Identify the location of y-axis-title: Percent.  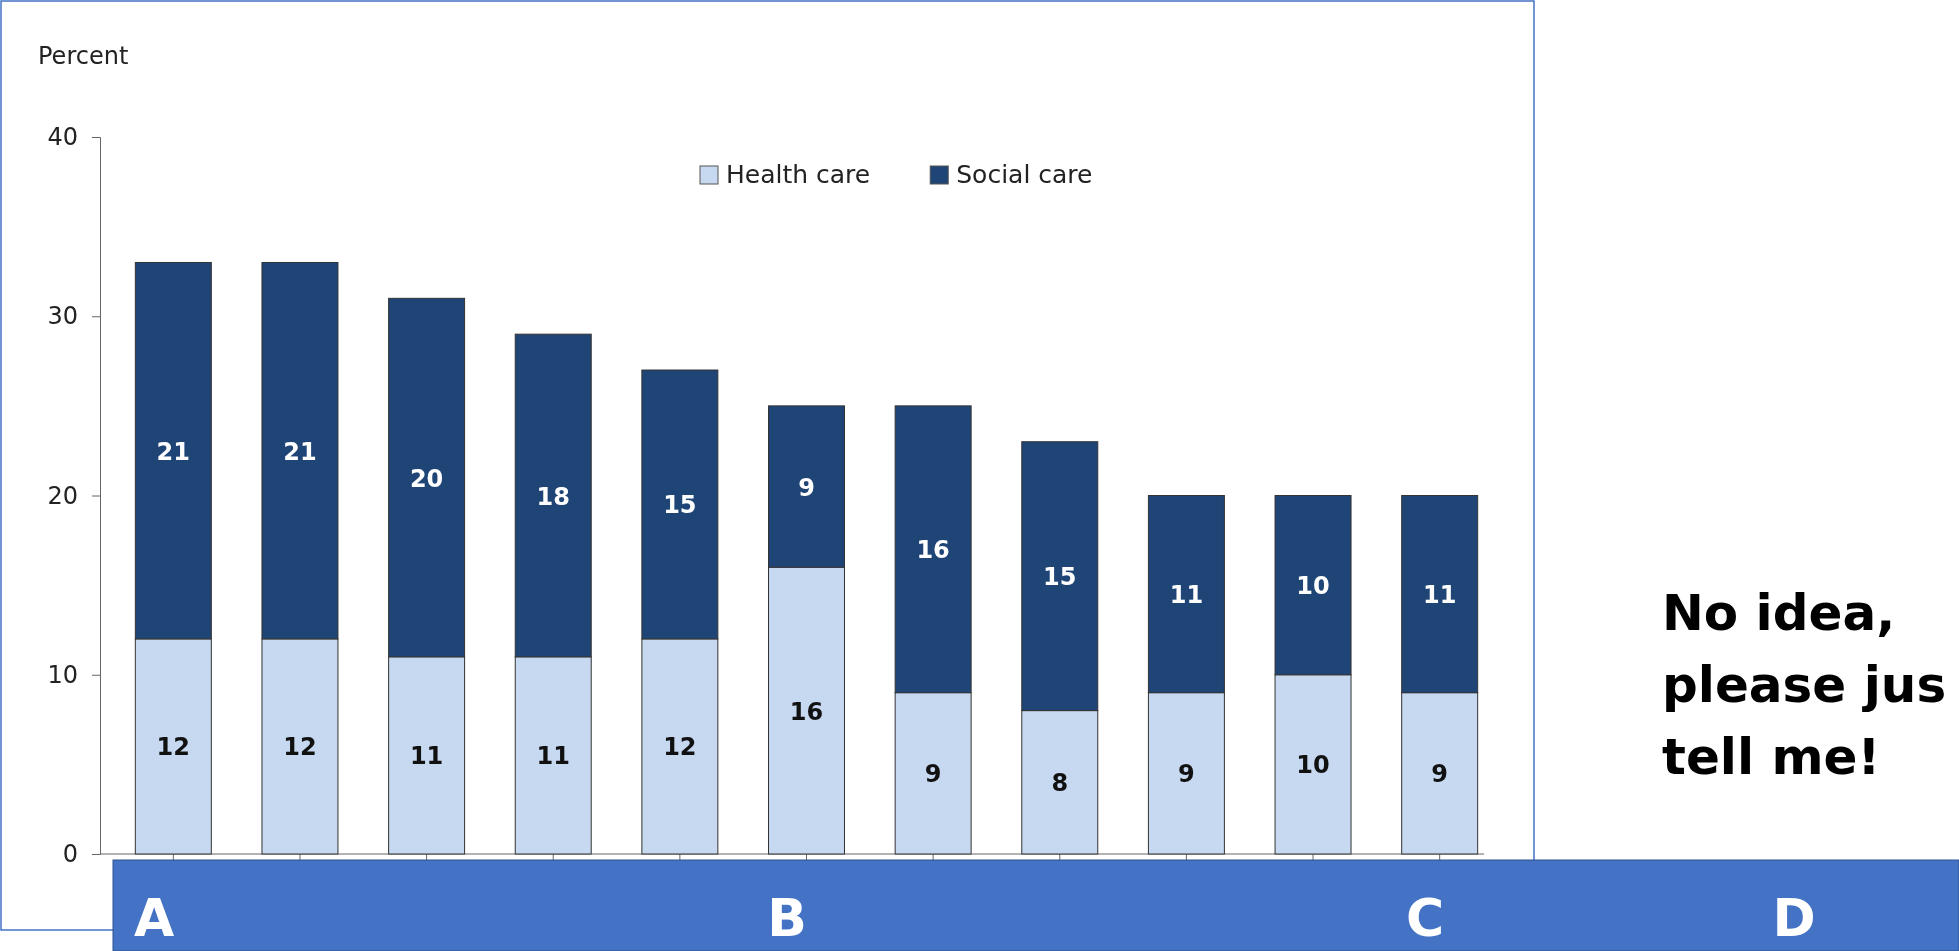
(83, 56).